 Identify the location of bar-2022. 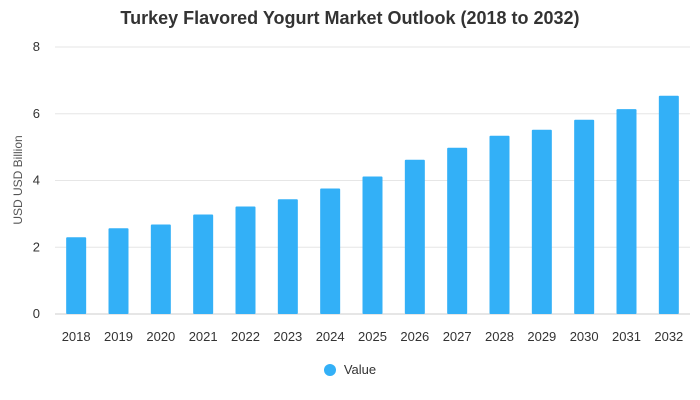
(245, 260).